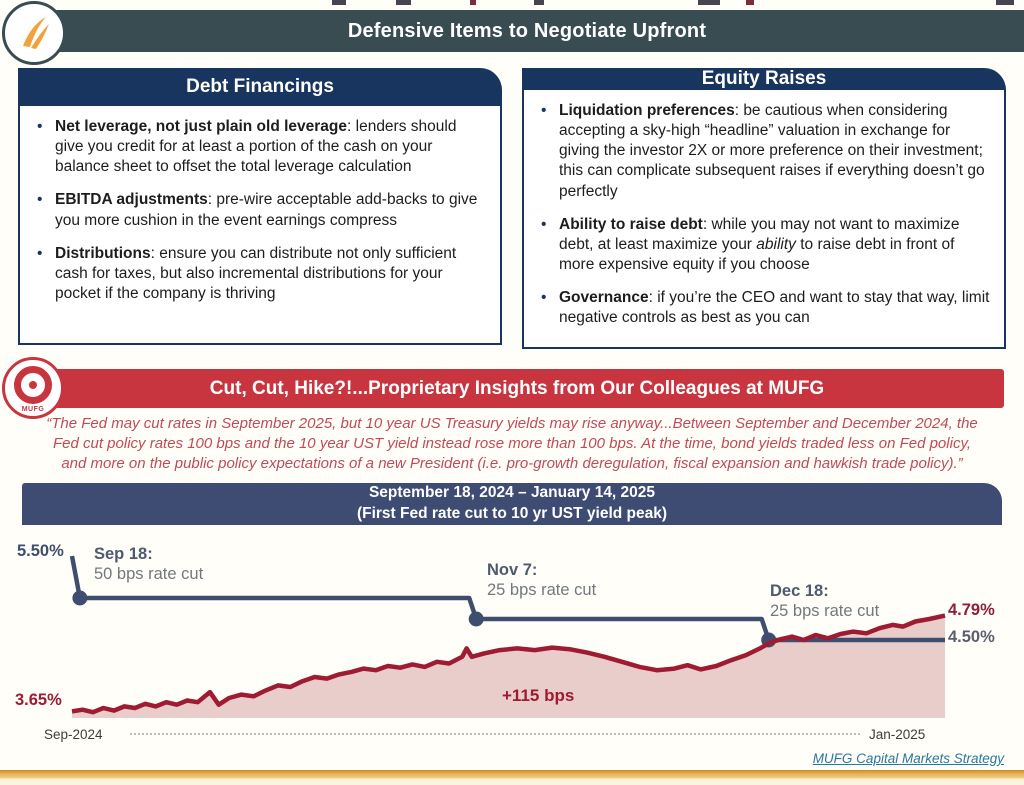 The width and height of the screenshot is (1024, 785). I want to click on panel-title: Debt Financings, so click(260, 86).